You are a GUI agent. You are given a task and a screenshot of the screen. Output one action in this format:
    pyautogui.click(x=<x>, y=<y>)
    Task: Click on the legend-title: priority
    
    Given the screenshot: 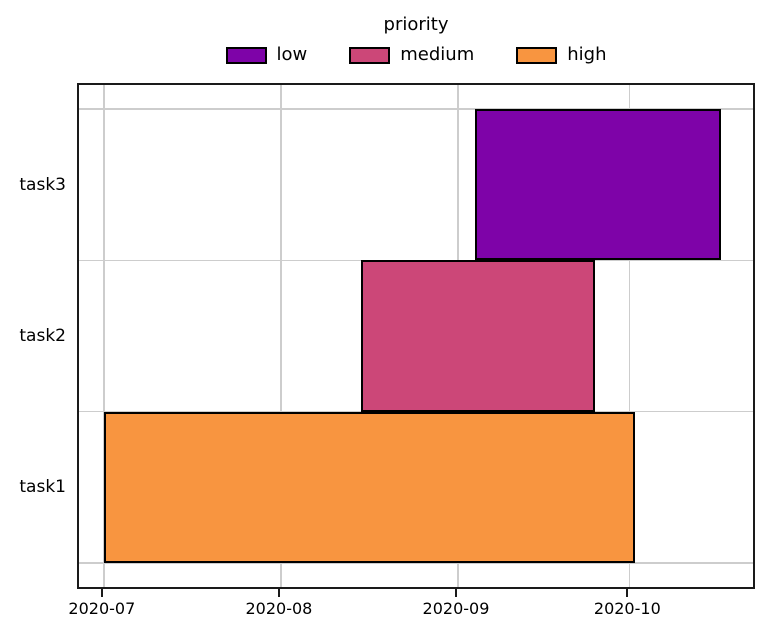 What is the action you would take?
    pyautogui.click(x=416, y=24)
    